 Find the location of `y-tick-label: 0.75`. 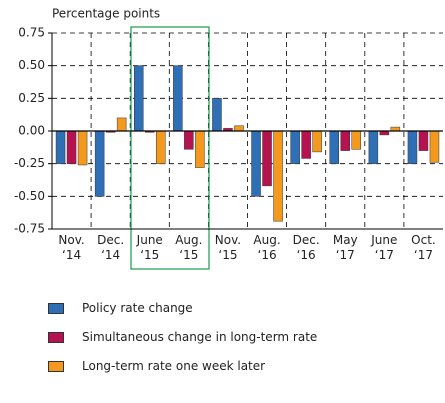

y-tick-label: 0.75 is located at coordinates (31, 33).